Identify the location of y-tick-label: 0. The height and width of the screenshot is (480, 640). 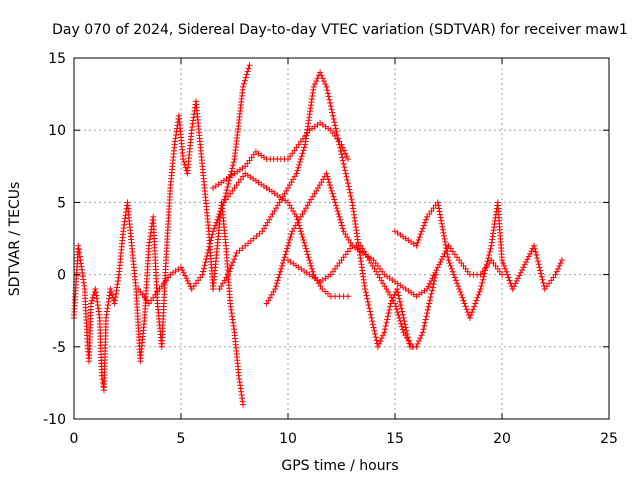
(61, 276).